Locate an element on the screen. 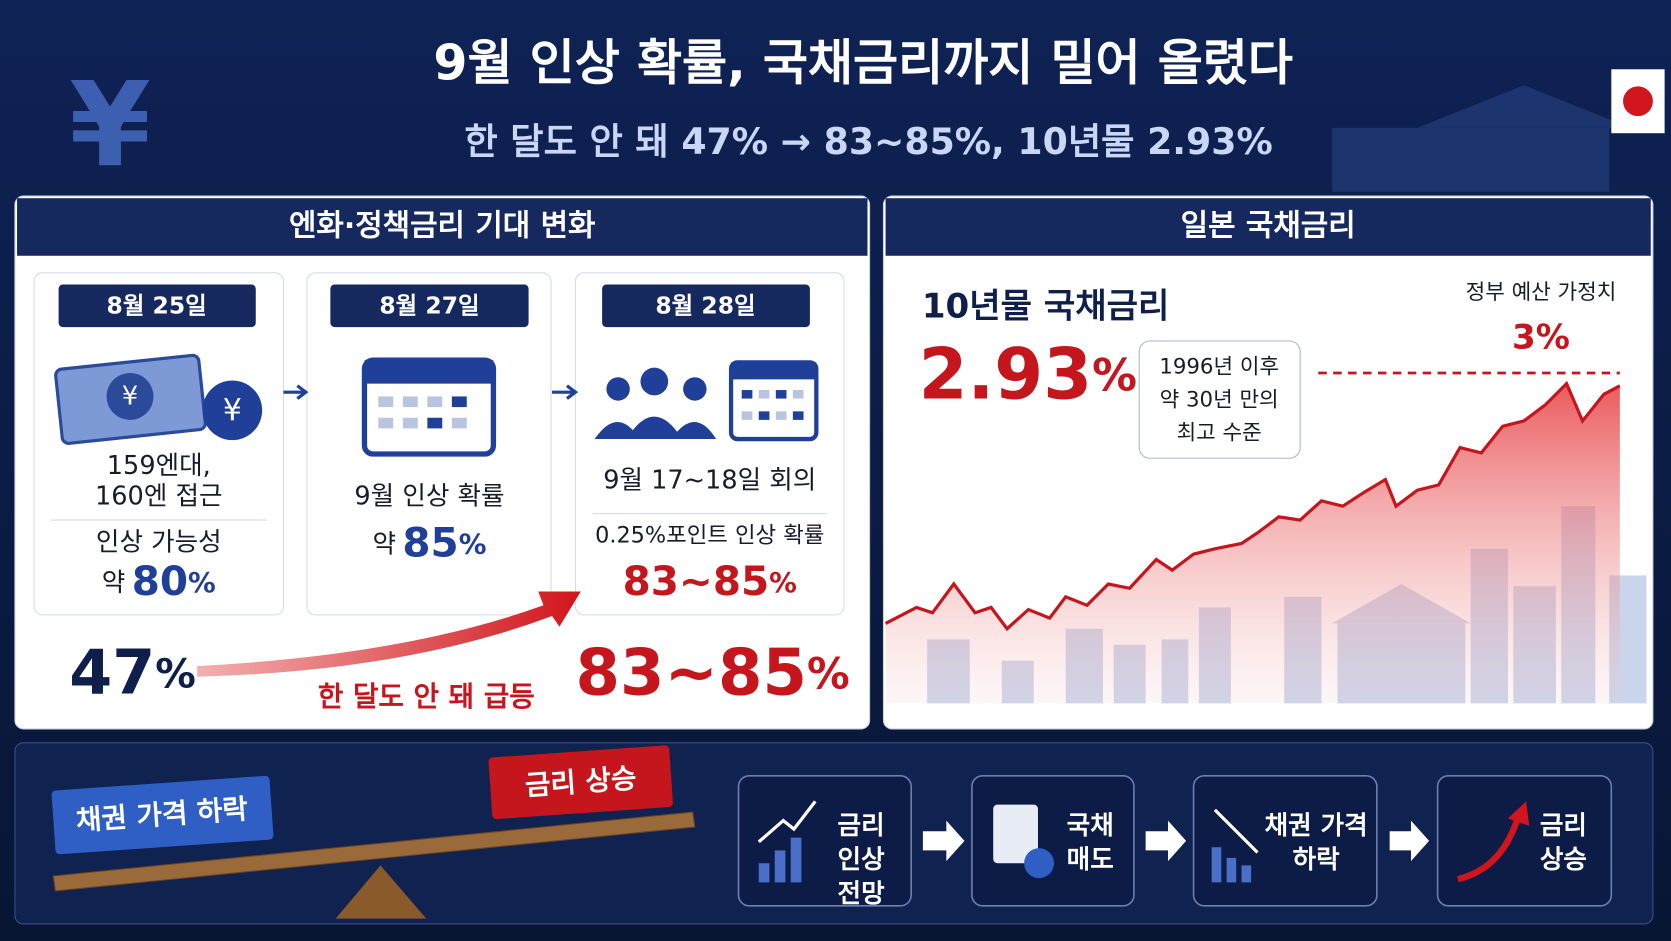  card-value: 약 80% is located at coordinates (159, 581).